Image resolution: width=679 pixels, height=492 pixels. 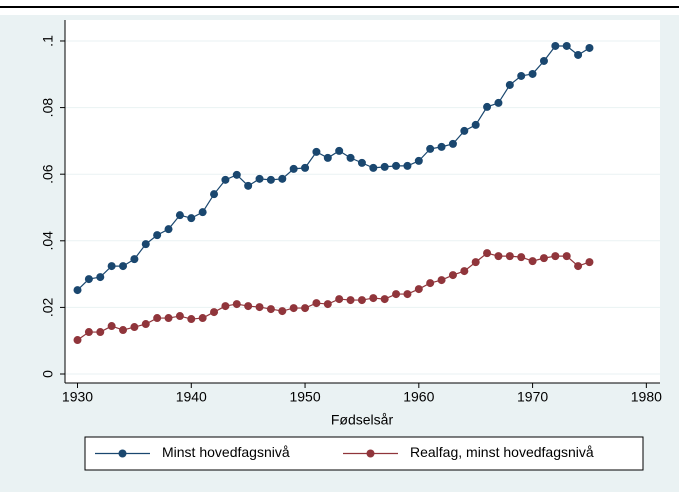 I want to click on series-line, so click(x=333, y=296).